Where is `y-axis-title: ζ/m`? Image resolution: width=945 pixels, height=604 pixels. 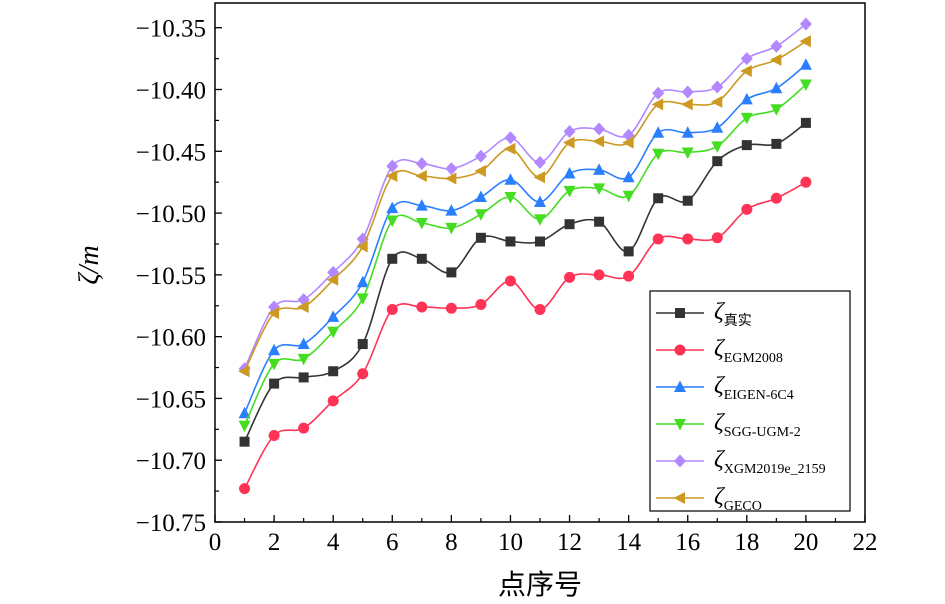 y-axis-title: ζ/m is located at coordinates (89, 264).